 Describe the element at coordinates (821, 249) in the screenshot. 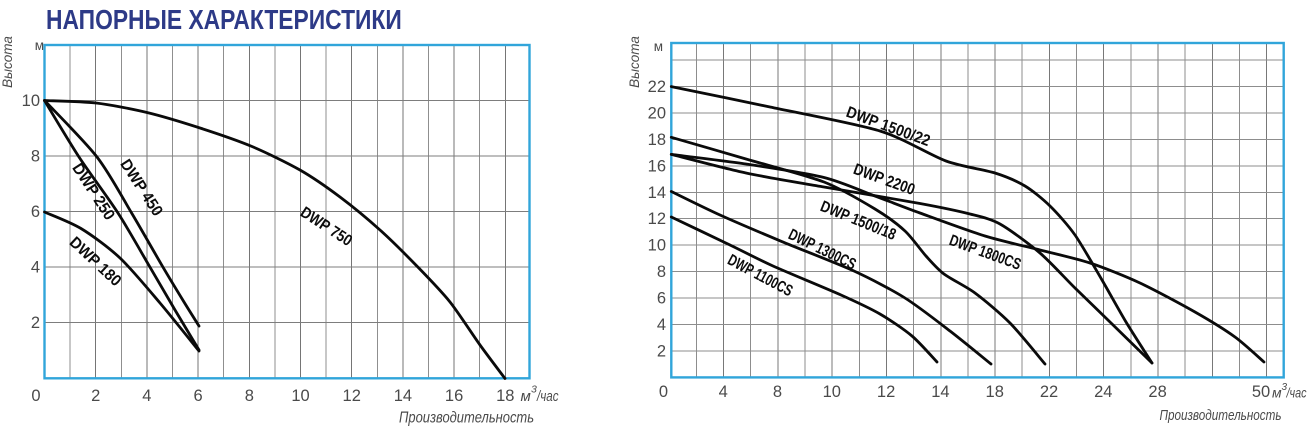

I see `svg-text: DWP 1300CS` at that location.